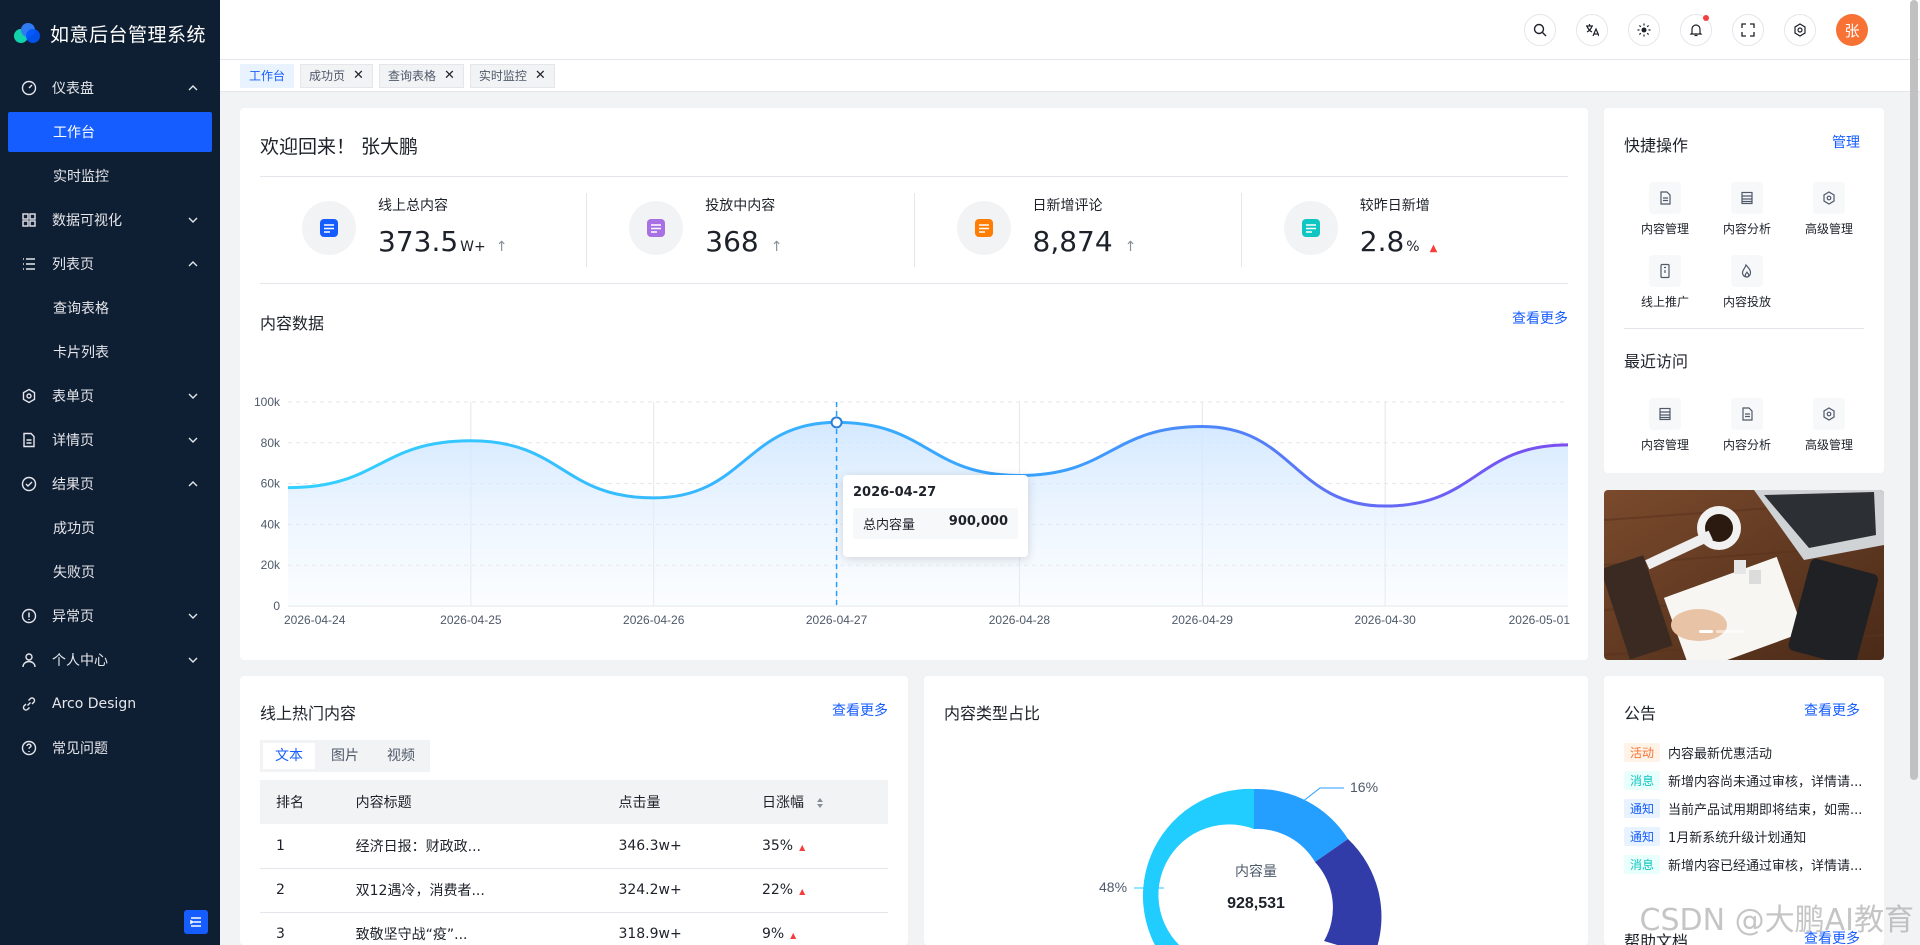 The width and height of the screenshot is (1920, 945). What do you see at coordinates (401, 756) in the screenshot?
I see `segment-2: 视频` at bounding box center [401, 756].